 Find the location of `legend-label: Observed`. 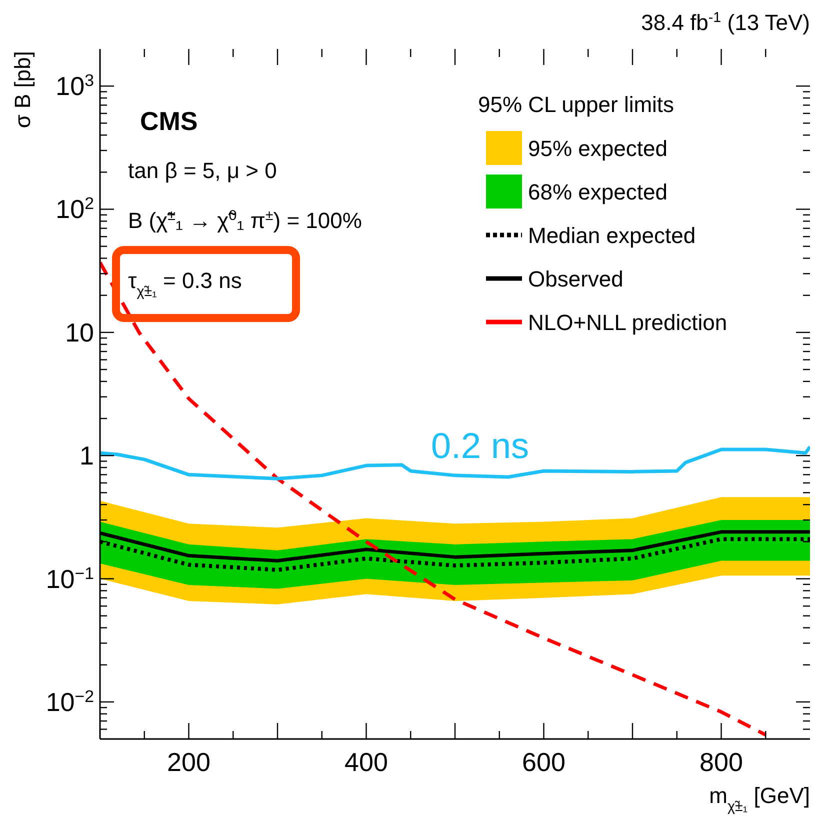

legend-label: Observed is located at coordinates (576, 279).